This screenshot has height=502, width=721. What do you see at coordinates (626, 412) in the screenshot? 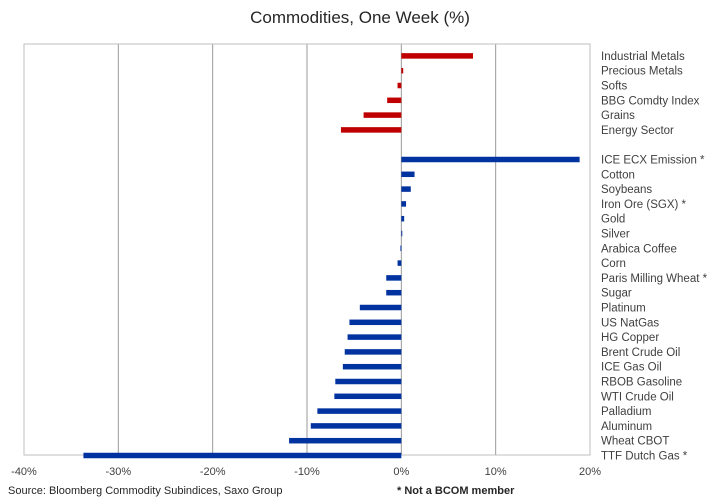
I see `category-label: Palladium` at bounding box center [626, 412].